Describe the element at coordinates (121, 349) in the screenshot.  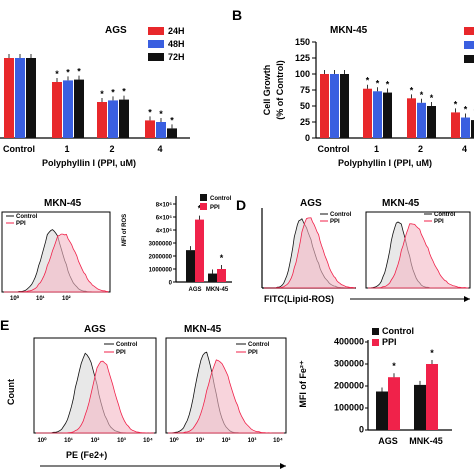
I see `panel-e-legend-1: Control PPI` at that location.